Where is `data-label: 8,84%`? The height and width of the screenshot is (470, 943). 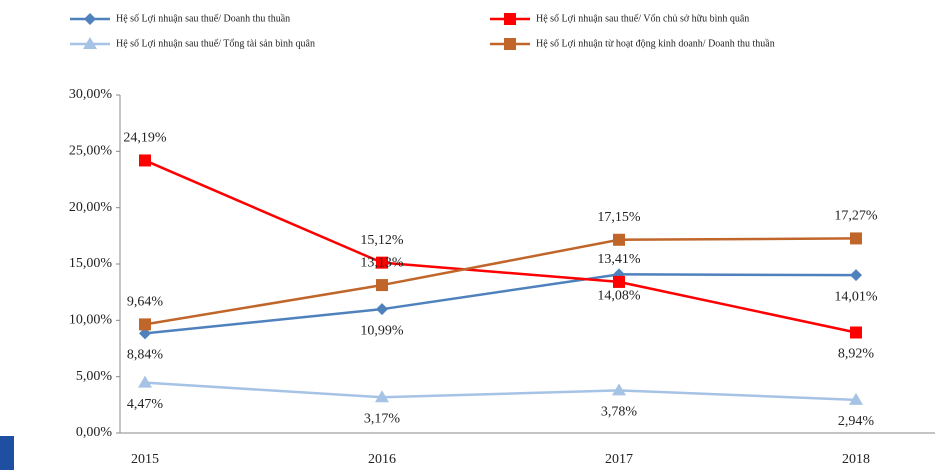 data-label: 8,84% is located at coordinates (145, 355).